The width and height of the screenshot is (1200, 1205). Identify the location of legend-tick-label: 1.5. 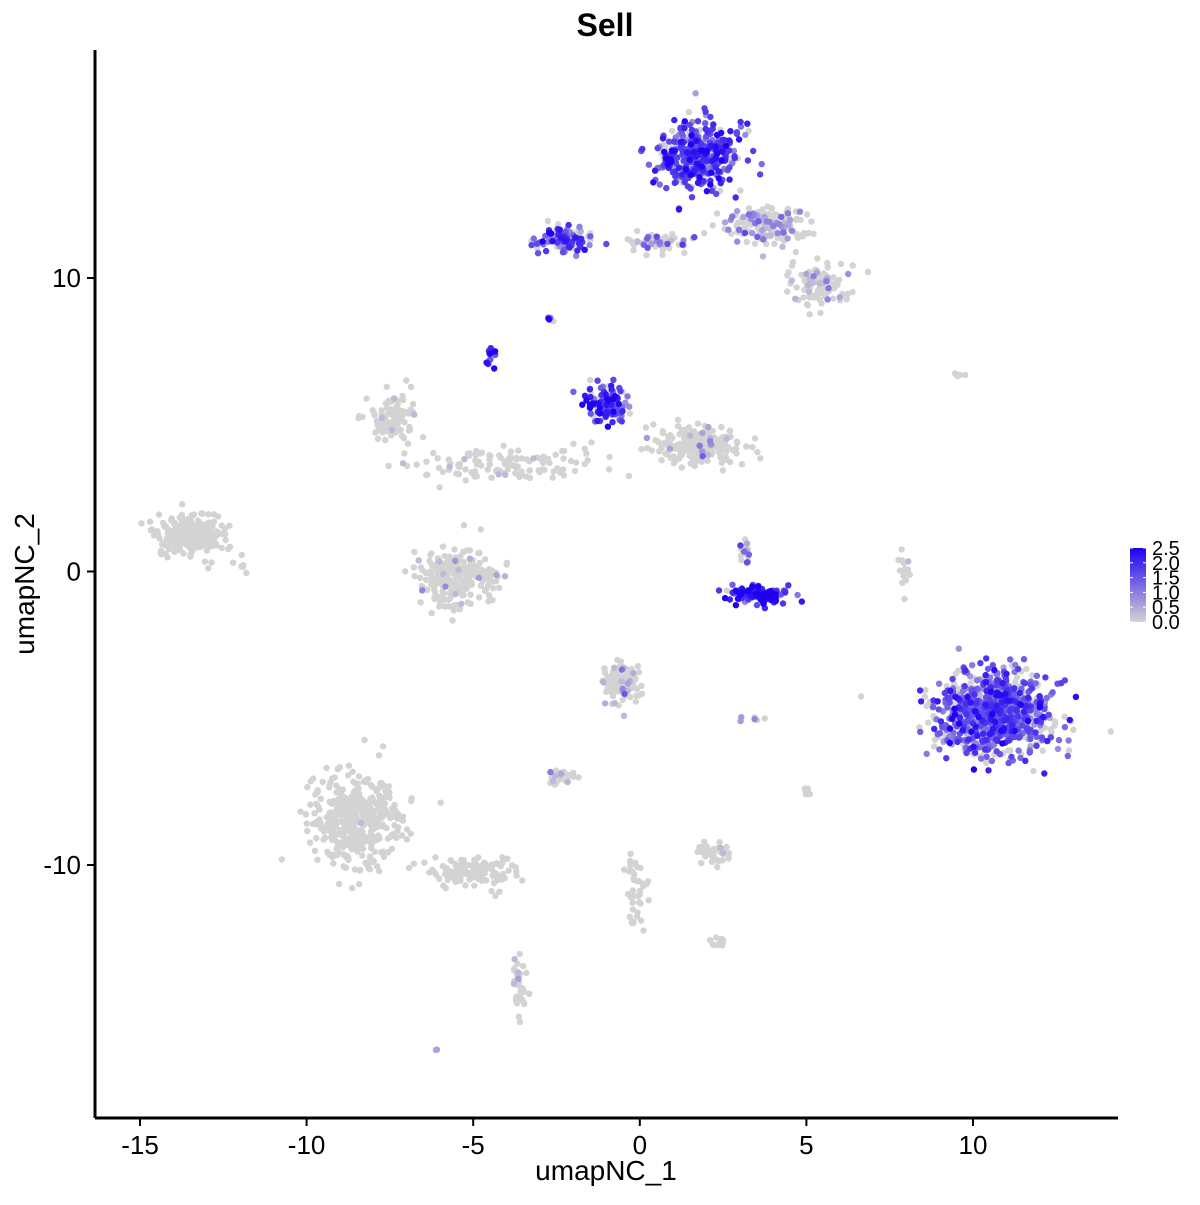
(1166, 579).